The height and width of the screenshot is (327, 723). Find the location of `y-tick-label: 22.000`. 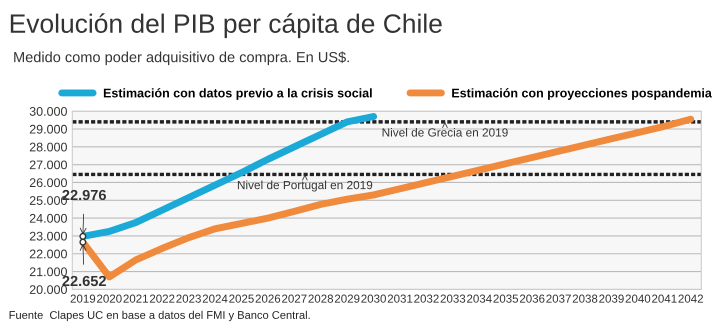

y-tick-label: 22.000 is located at coordinates (48, 254).